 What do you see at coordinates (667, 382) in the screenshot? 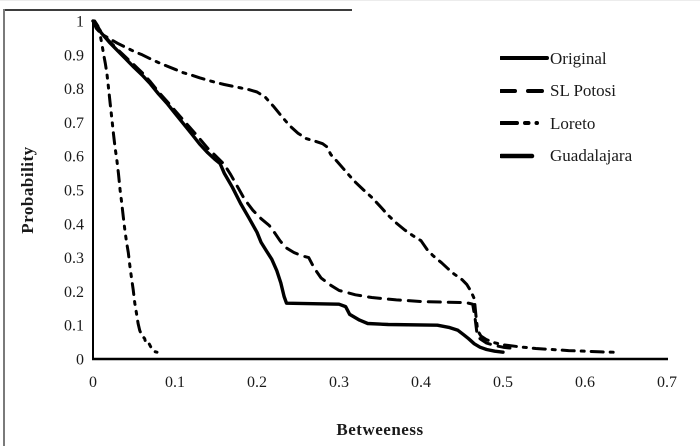
I see `x-tick-label: 0.7` at bounding box center [667, 382].